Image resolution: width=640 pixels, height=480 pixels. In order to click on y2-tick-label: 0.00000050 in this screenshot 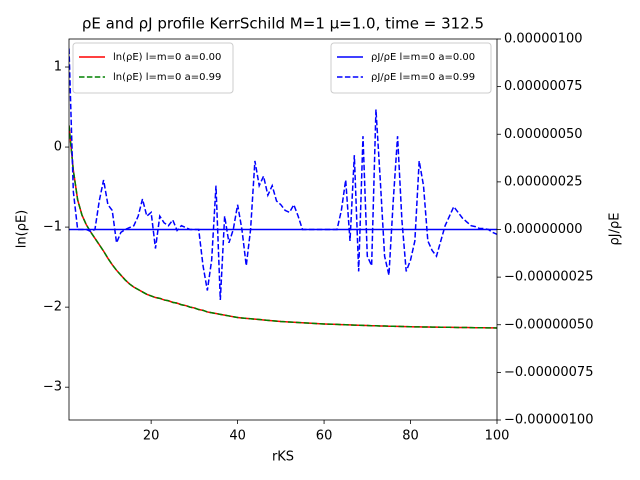, I will do `click(543, 134)`.